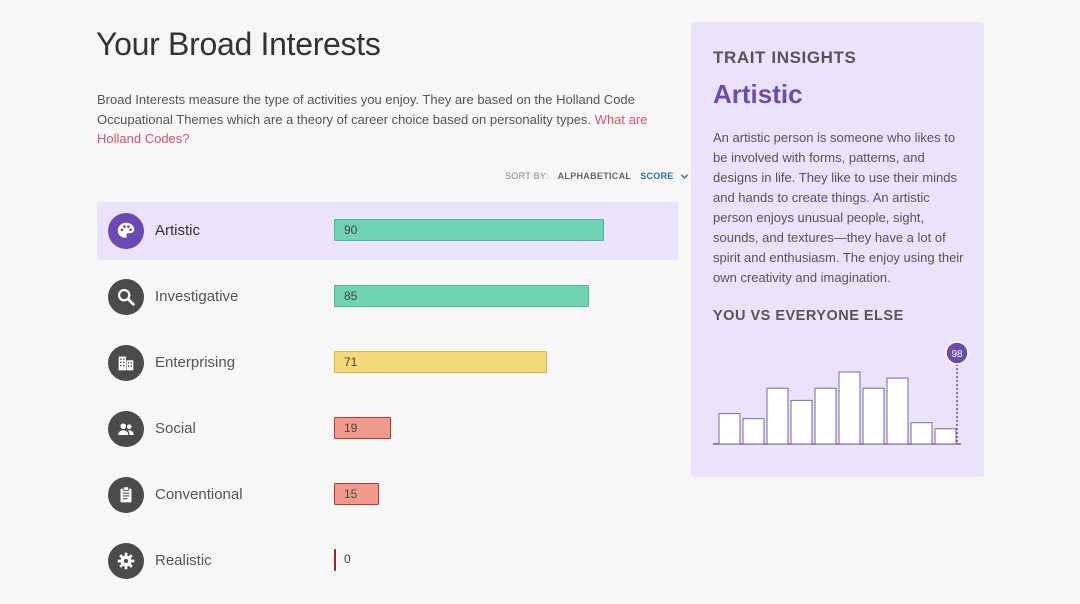 The image size is (1080, 604). I want to click on palette-icon, so click(126, 231).